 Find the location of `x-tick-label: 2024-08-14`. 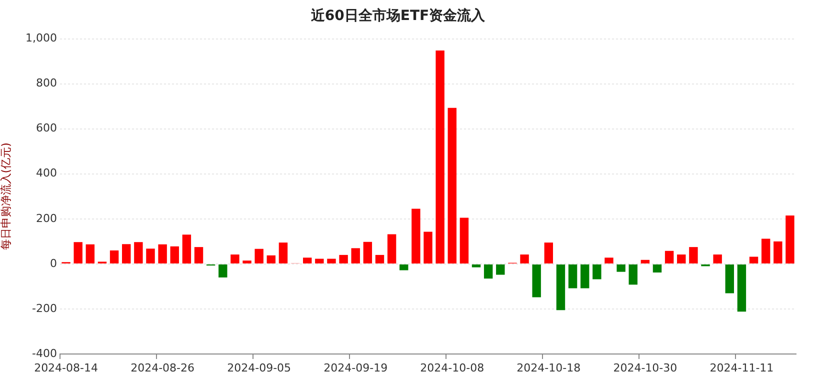

x-tick-label: 2024-08-14 is located at coordinates (66, 367).